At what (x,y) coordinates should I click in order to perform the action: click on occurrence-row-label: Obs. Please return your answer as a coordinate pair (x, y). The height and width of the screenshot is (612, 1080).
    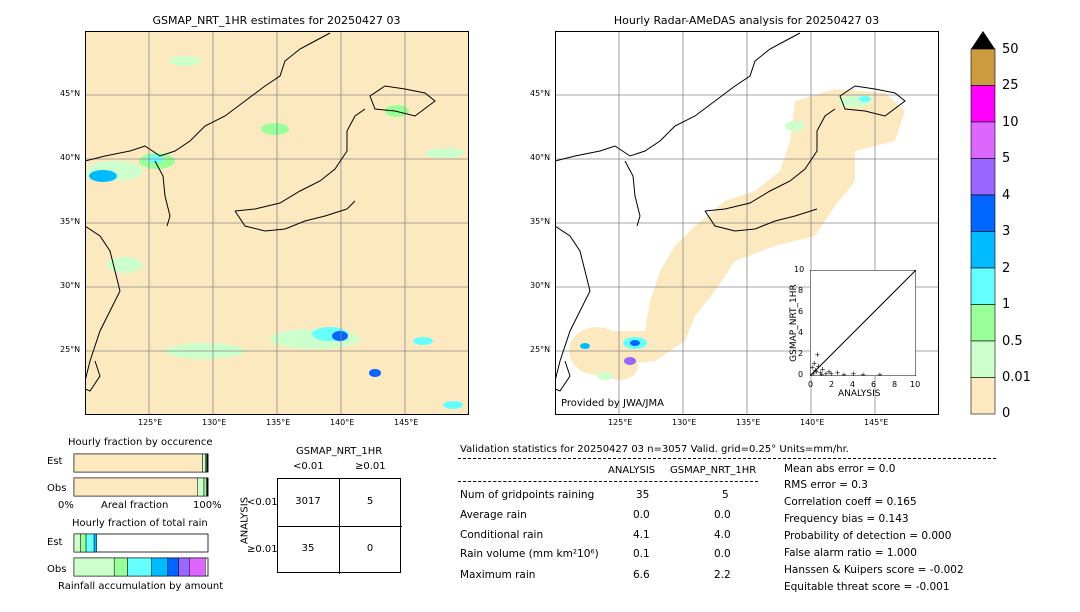
    Looking at the image, I should click on (57, 488).